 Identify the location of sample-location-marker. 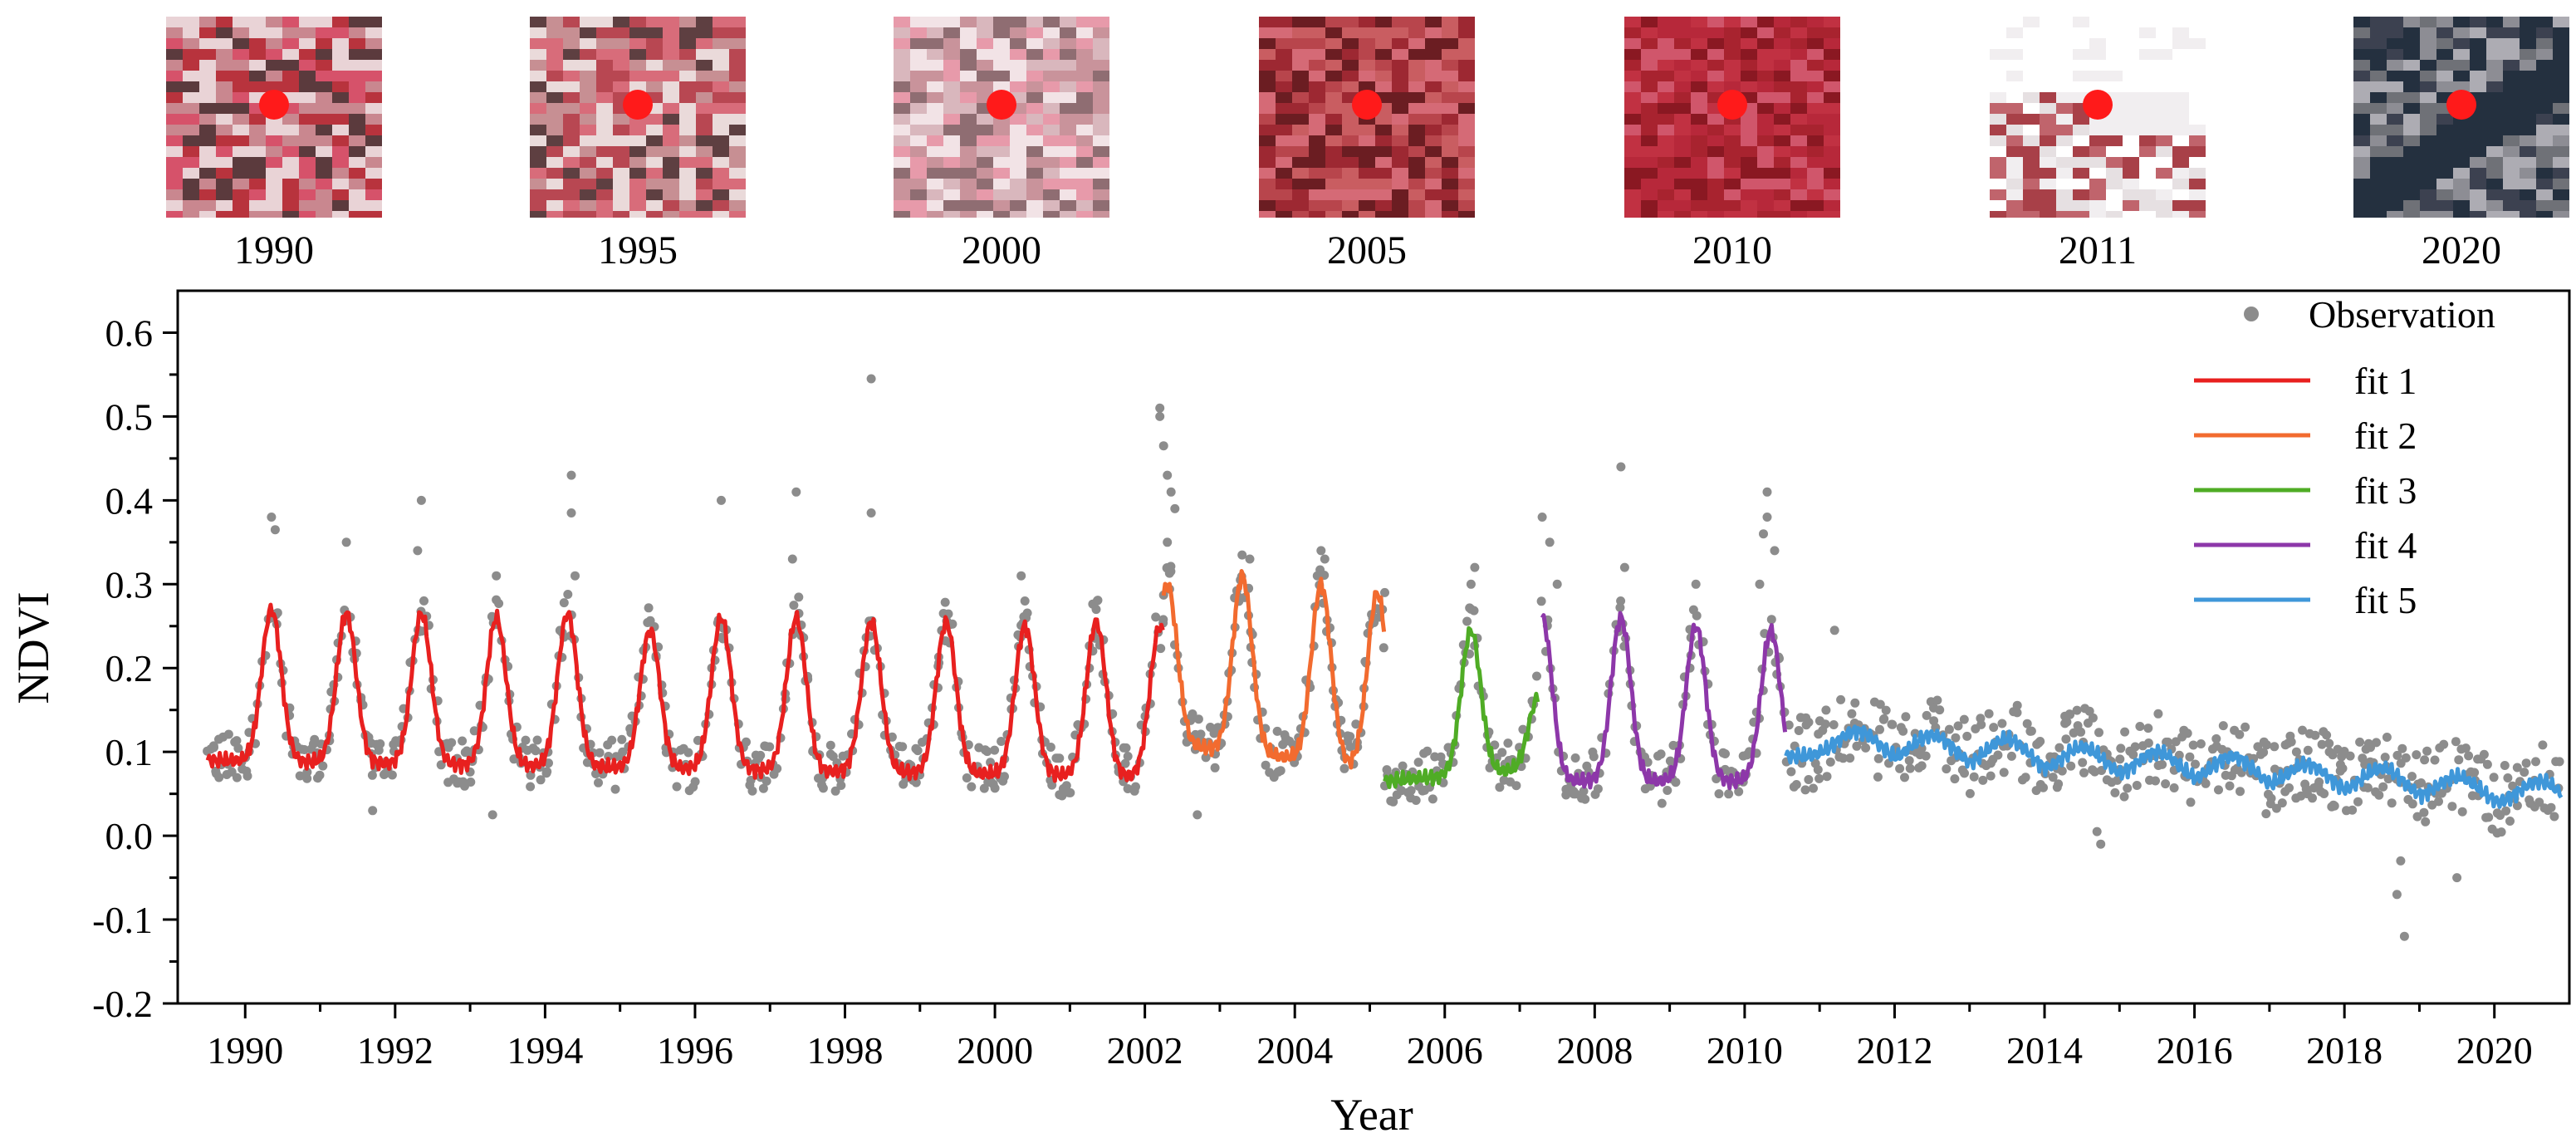
(2461, 105).